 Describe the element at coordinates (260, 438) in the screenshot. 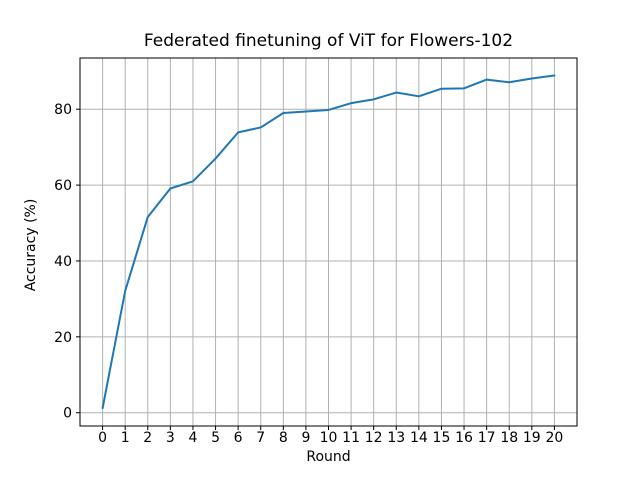

I see `x-tick-label: 7` at that location.